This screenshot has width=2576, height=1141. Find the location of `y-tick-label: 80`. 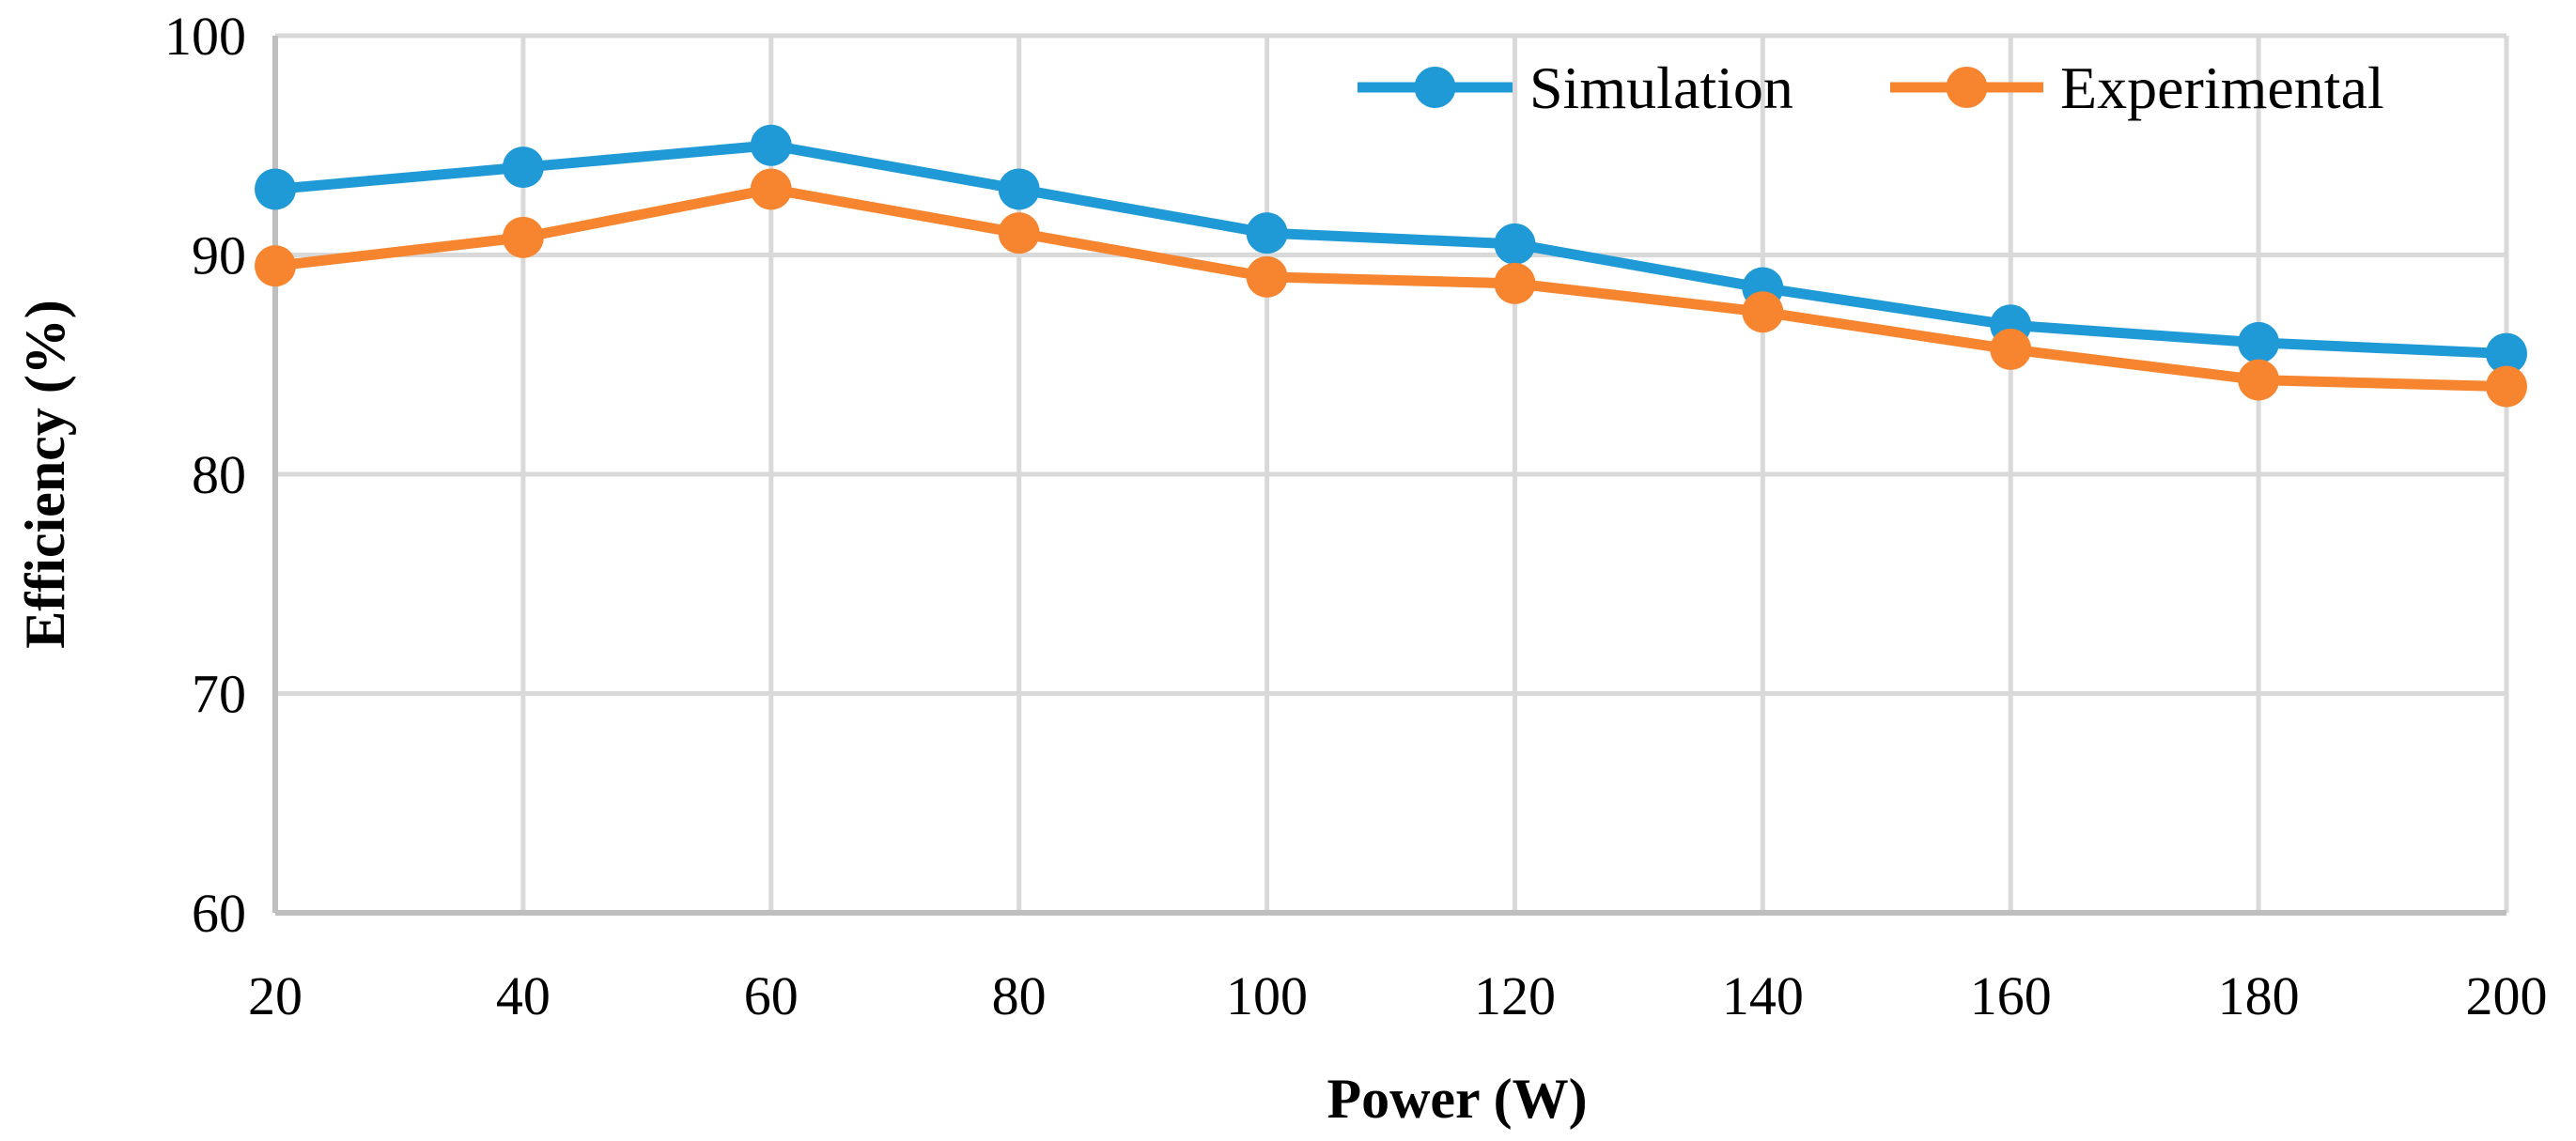

y-tick-label: 80 is located at coordinates (219, 475).